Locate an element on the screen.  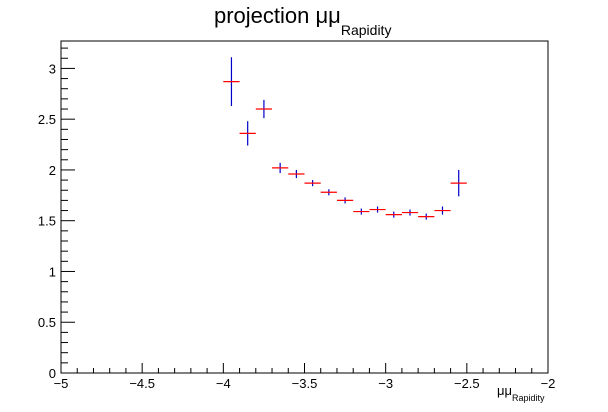
x-tick-label: −3.5 is located at coordinates (305, 383).